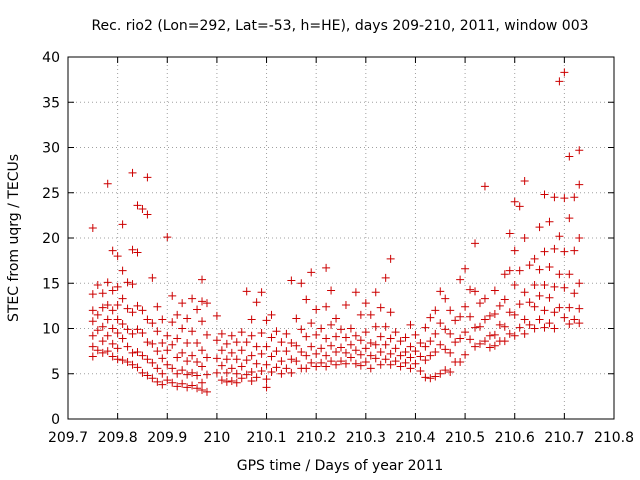  What do you see at coordinates (68, 438) in the screenshot?
I see `x-tick-label: 209.7` at bounding box center [68, 438].